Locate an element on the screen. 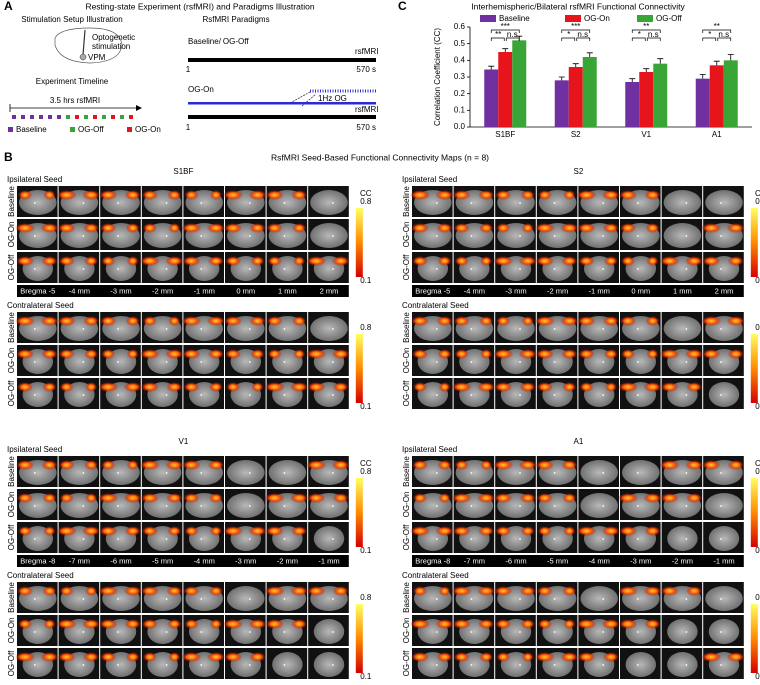 This screenshot has width=760, height=685. map-title: A1 is located at coordinates (579, 441).